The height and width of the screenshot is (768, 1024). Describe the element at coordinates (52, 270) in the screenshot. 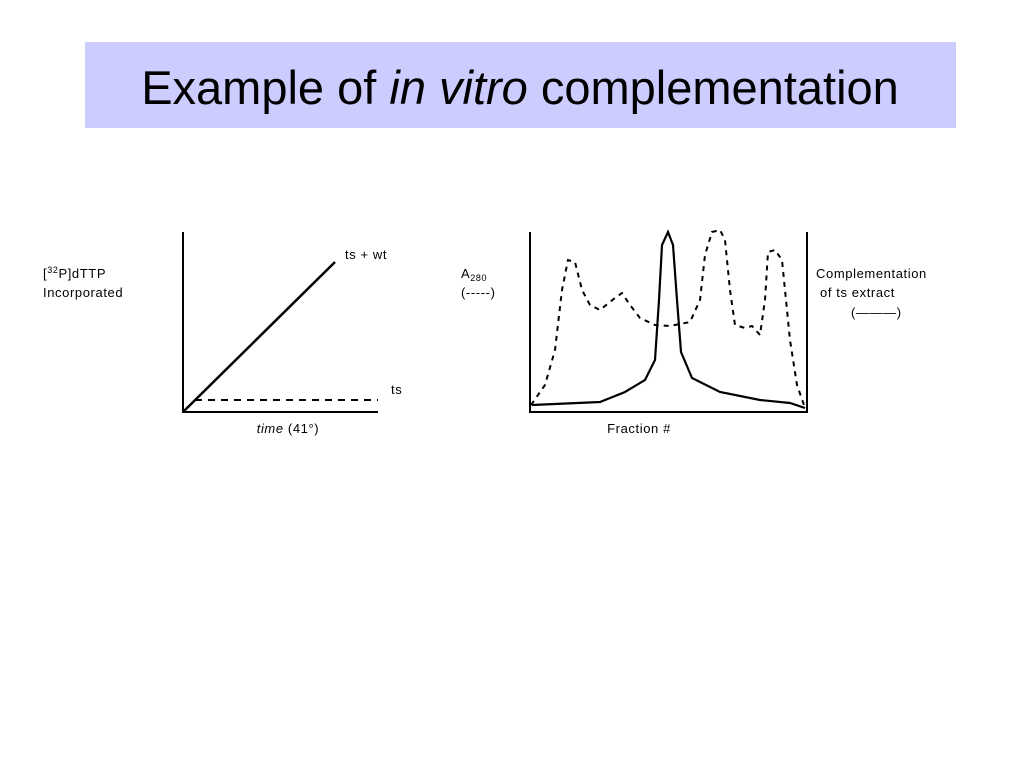

I see `superscript: 32` at that location.